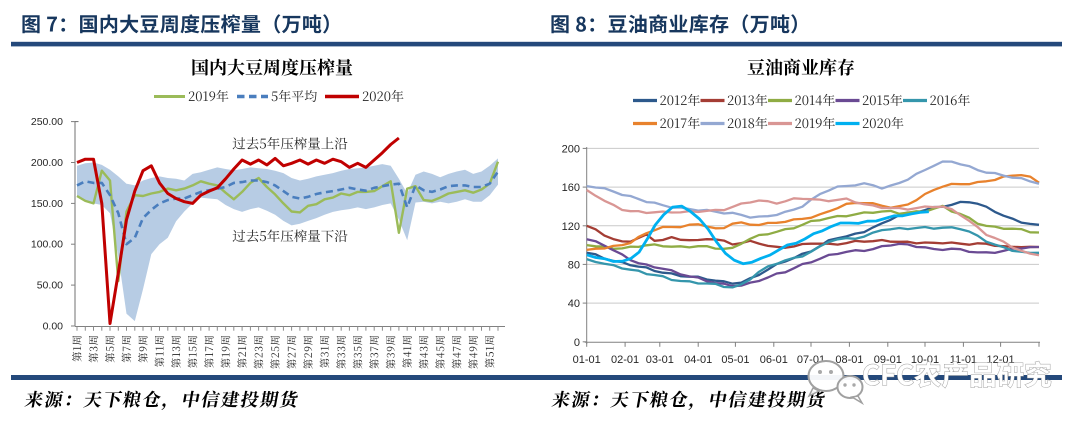  What do you see at coordinates (625, 360) in the screenshot?
I see `svg-text: 02-01` at bounding box center [625, 360].